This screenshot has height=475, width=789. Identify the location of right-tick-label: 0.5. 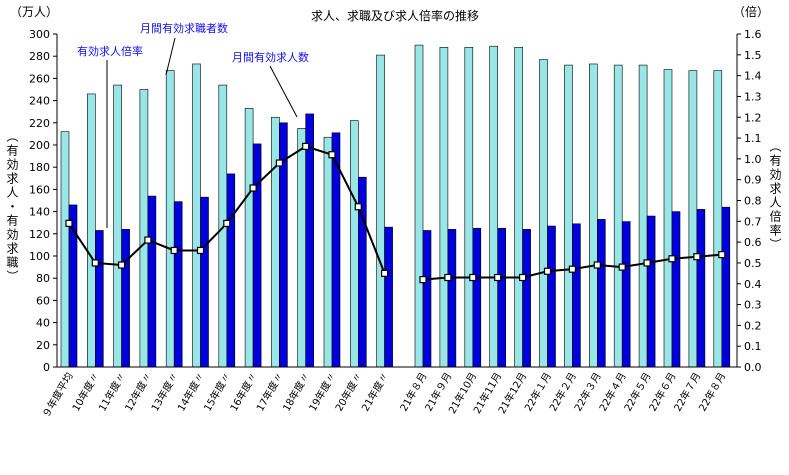
(753, 263).